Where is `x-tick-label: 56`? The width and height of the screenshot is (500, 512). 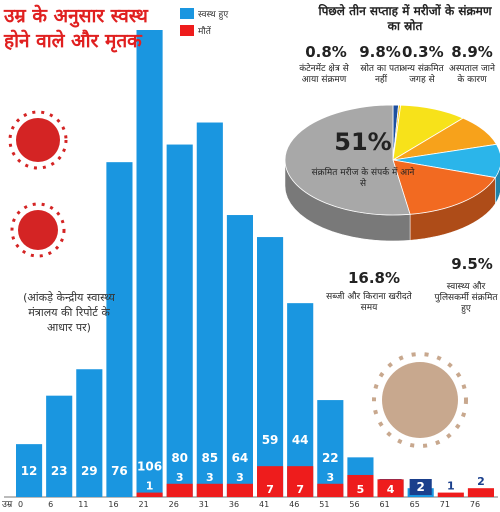
x-tick-label: 56 is located at coordinates (354, 504).